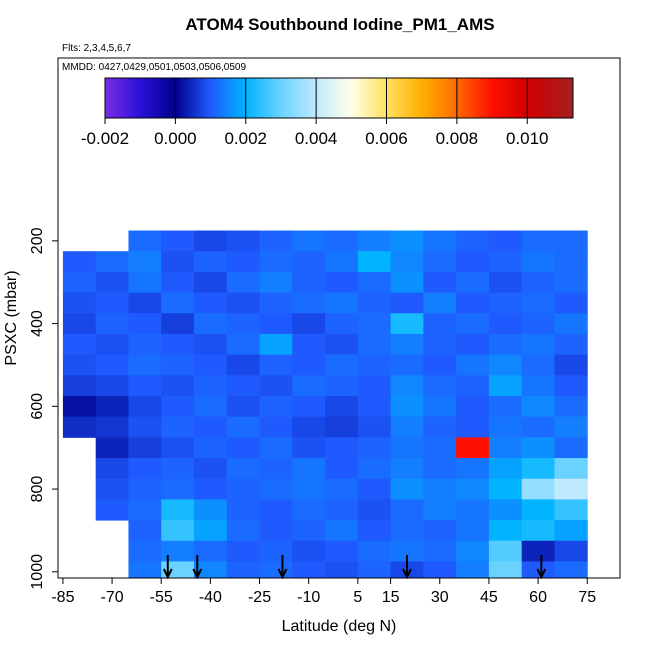  What do you see at coordinates (245, 138) in the screenshot?
I see `colorbar-tick-label: 0.002` at bounding box center [245, 138].